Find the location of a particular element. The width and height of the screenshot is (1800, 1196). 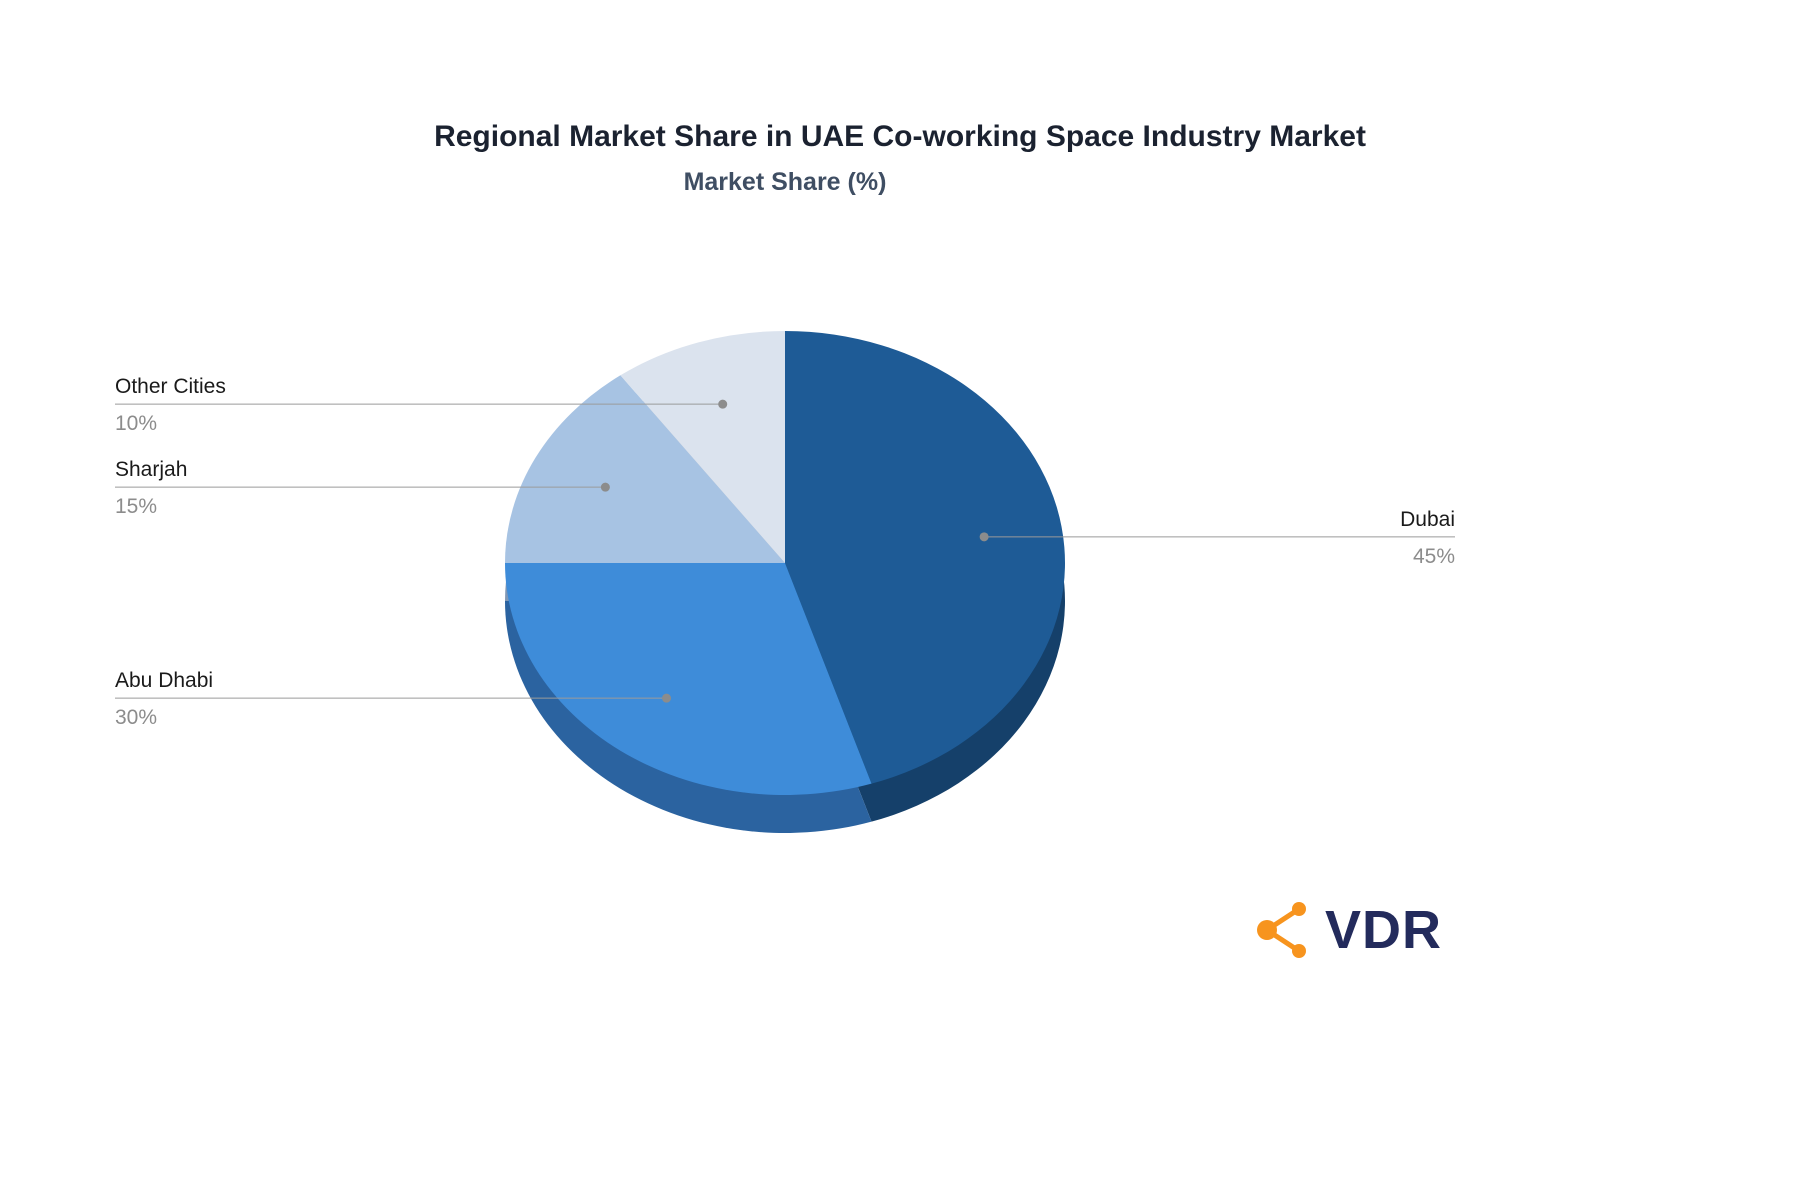

slice-value-other-cities: 10% is located at coordinates (136, 423).